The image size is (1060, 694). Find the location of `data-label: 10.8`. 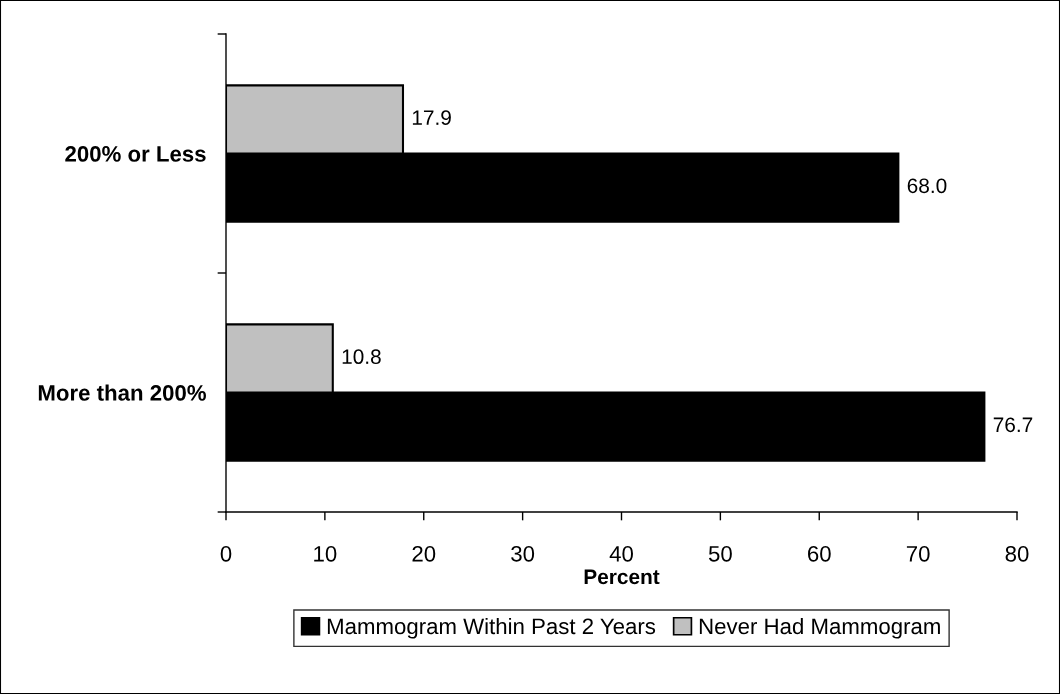

data-label: 10.8 is located at coordinates (361, 357).